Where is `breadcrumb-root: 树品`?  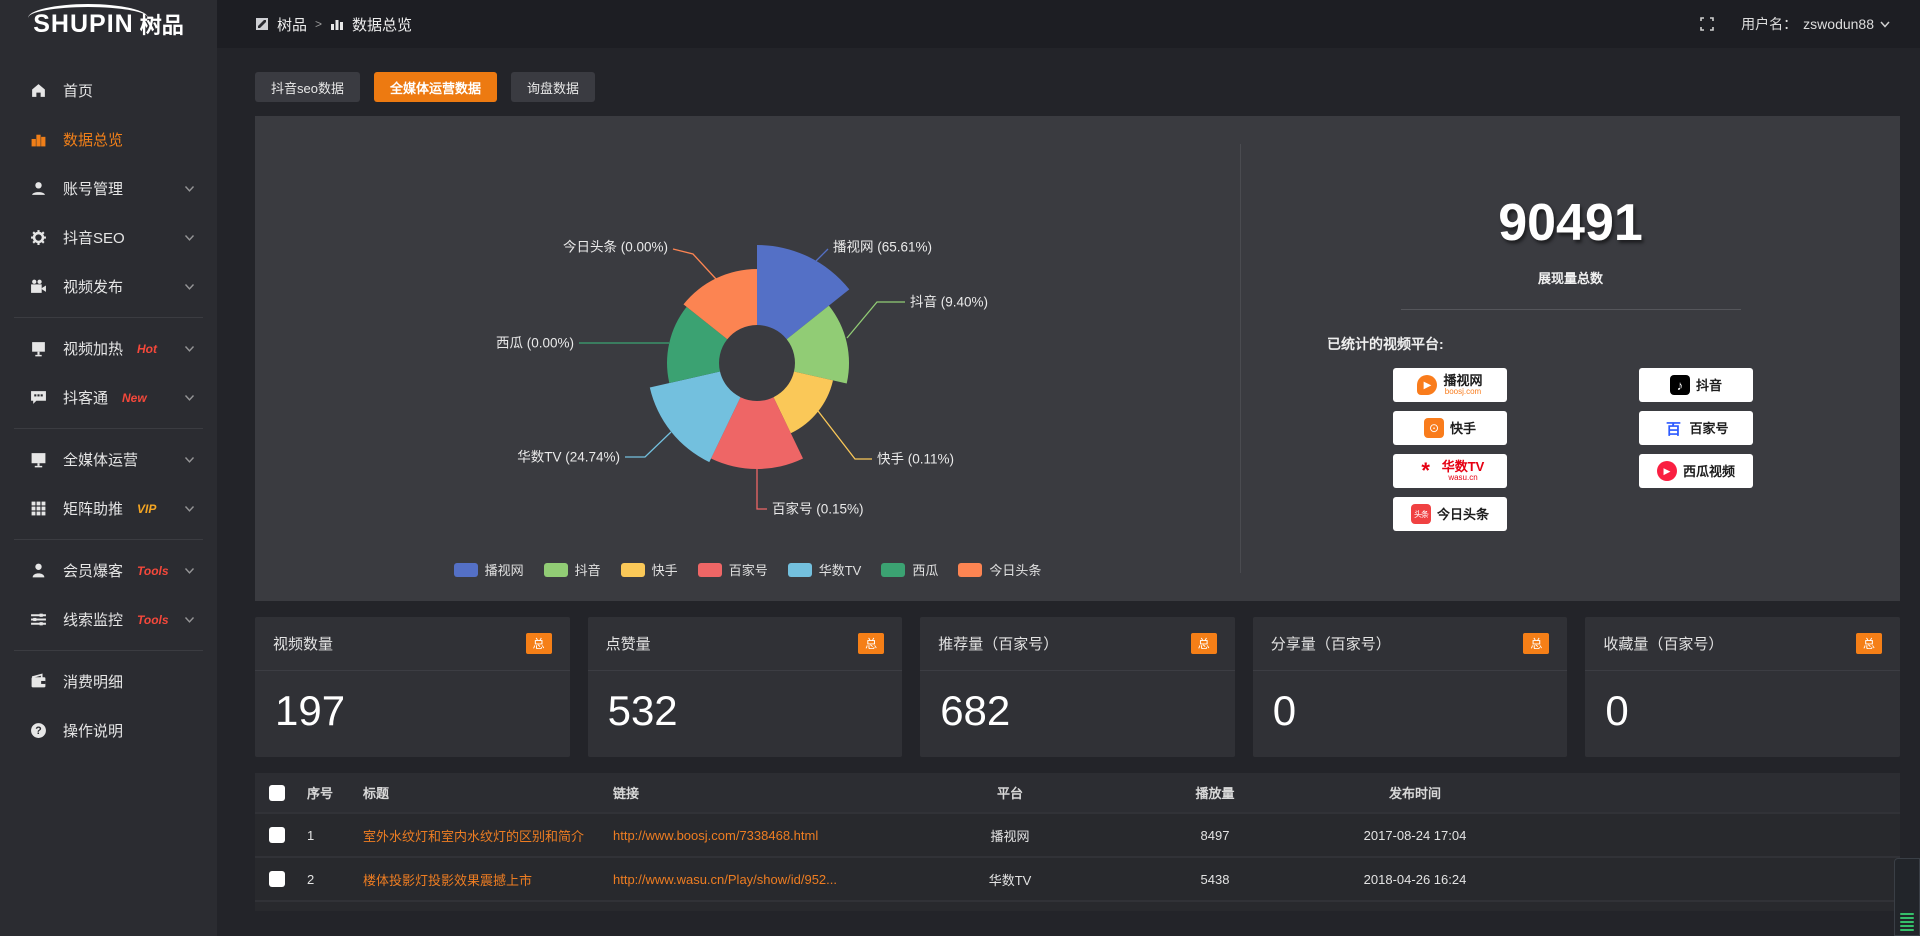
breadcrumb-root: 树品 is located at coordinates (292, 25).